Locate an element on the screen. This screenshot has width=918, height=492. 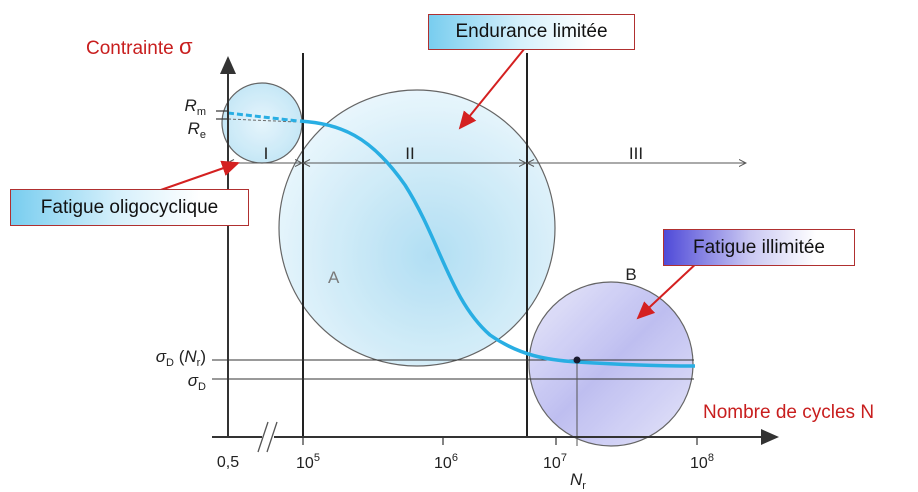
y-label-sigma-d-nr: σD (Nr) is located at coordinates (181, 358).